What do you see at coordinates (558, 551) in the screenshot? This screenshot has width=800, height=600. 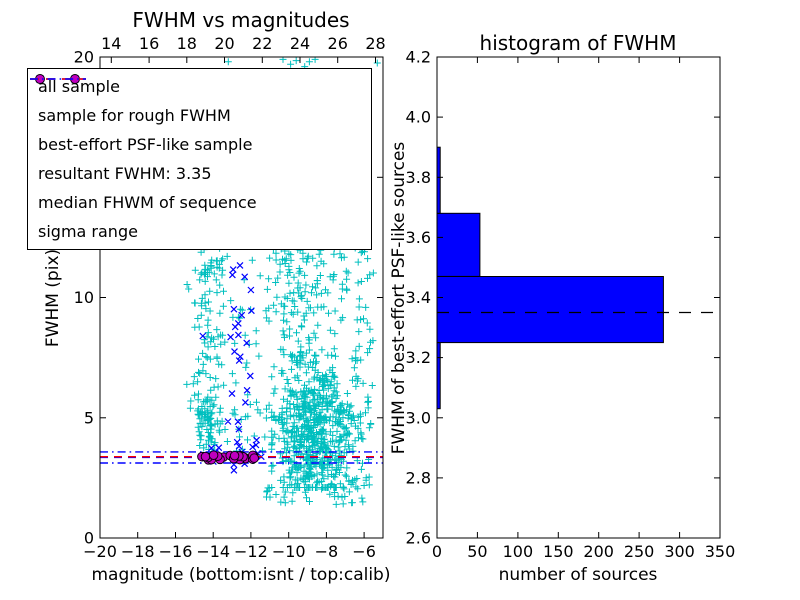 I see `xtick-label-hist: 150` at bounding box center [558, 551].